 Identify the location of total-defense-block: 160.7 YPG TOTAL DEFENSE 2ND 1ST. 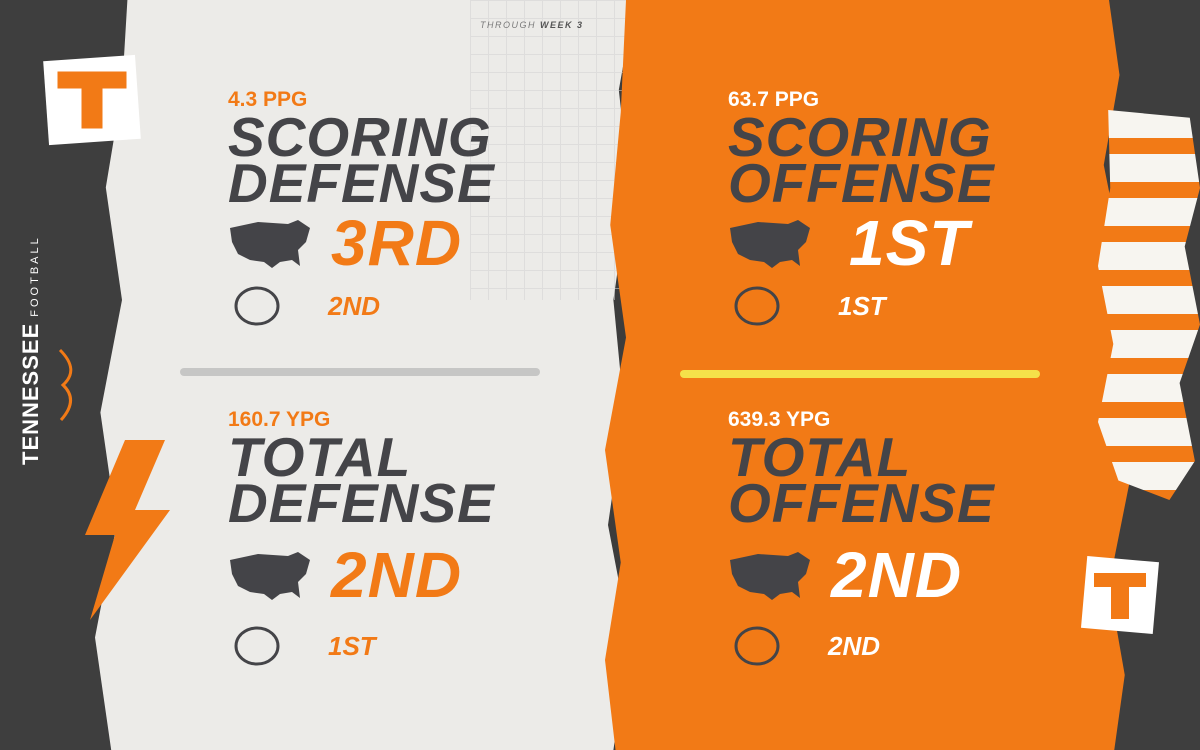
(398, 538).